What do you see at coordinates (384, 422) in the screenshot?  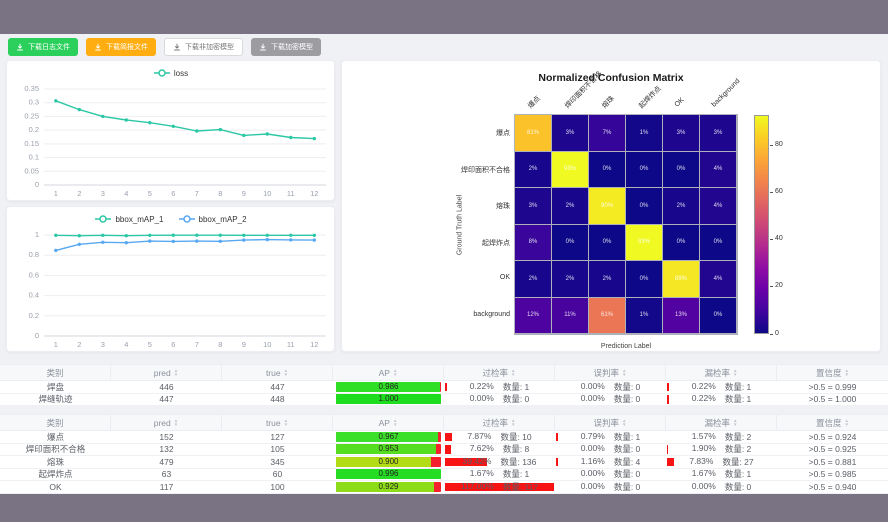 I see `col-header-label: AP` at bounding box center [384, 422].